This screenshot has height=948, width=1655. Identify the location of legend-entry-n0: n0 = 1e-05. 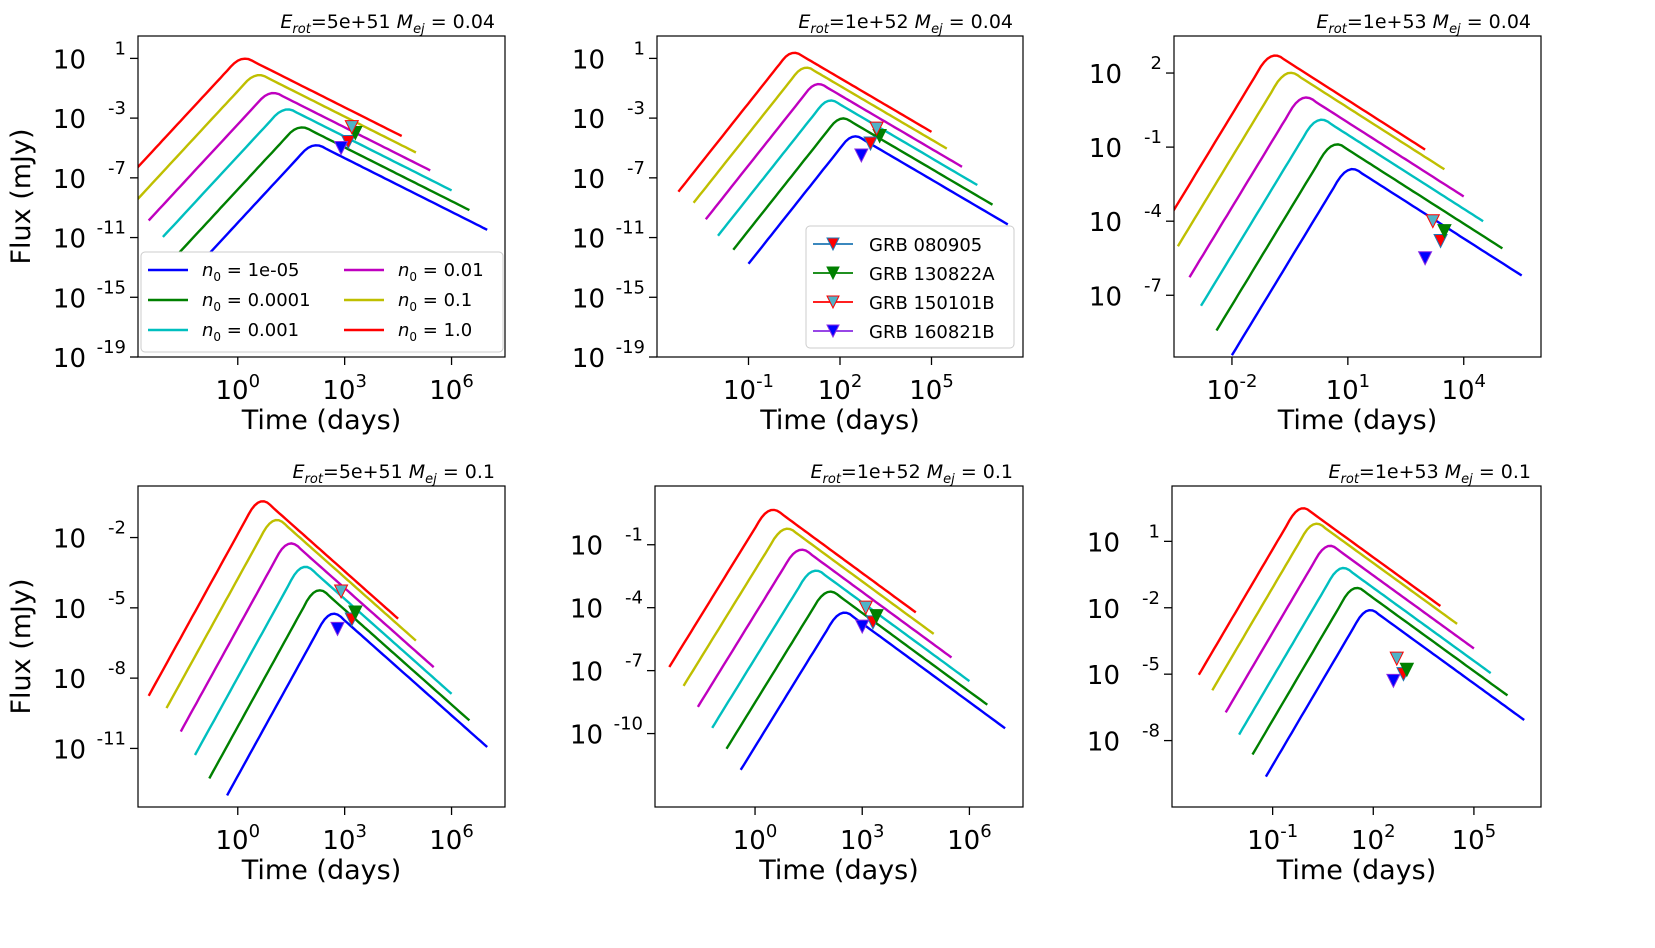
(251, 272).